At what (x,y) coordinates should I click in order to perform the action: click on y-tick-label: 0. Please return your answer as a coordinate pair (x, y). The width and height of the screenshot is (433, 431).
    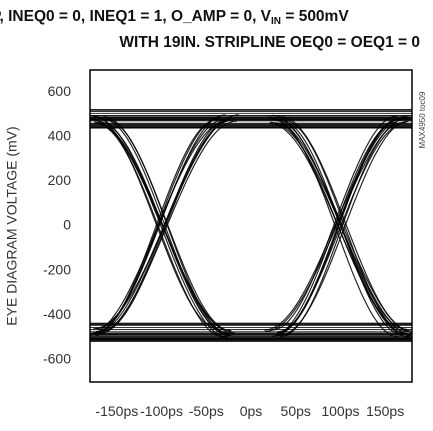
    Looking at the image, I should click on (67, 225).